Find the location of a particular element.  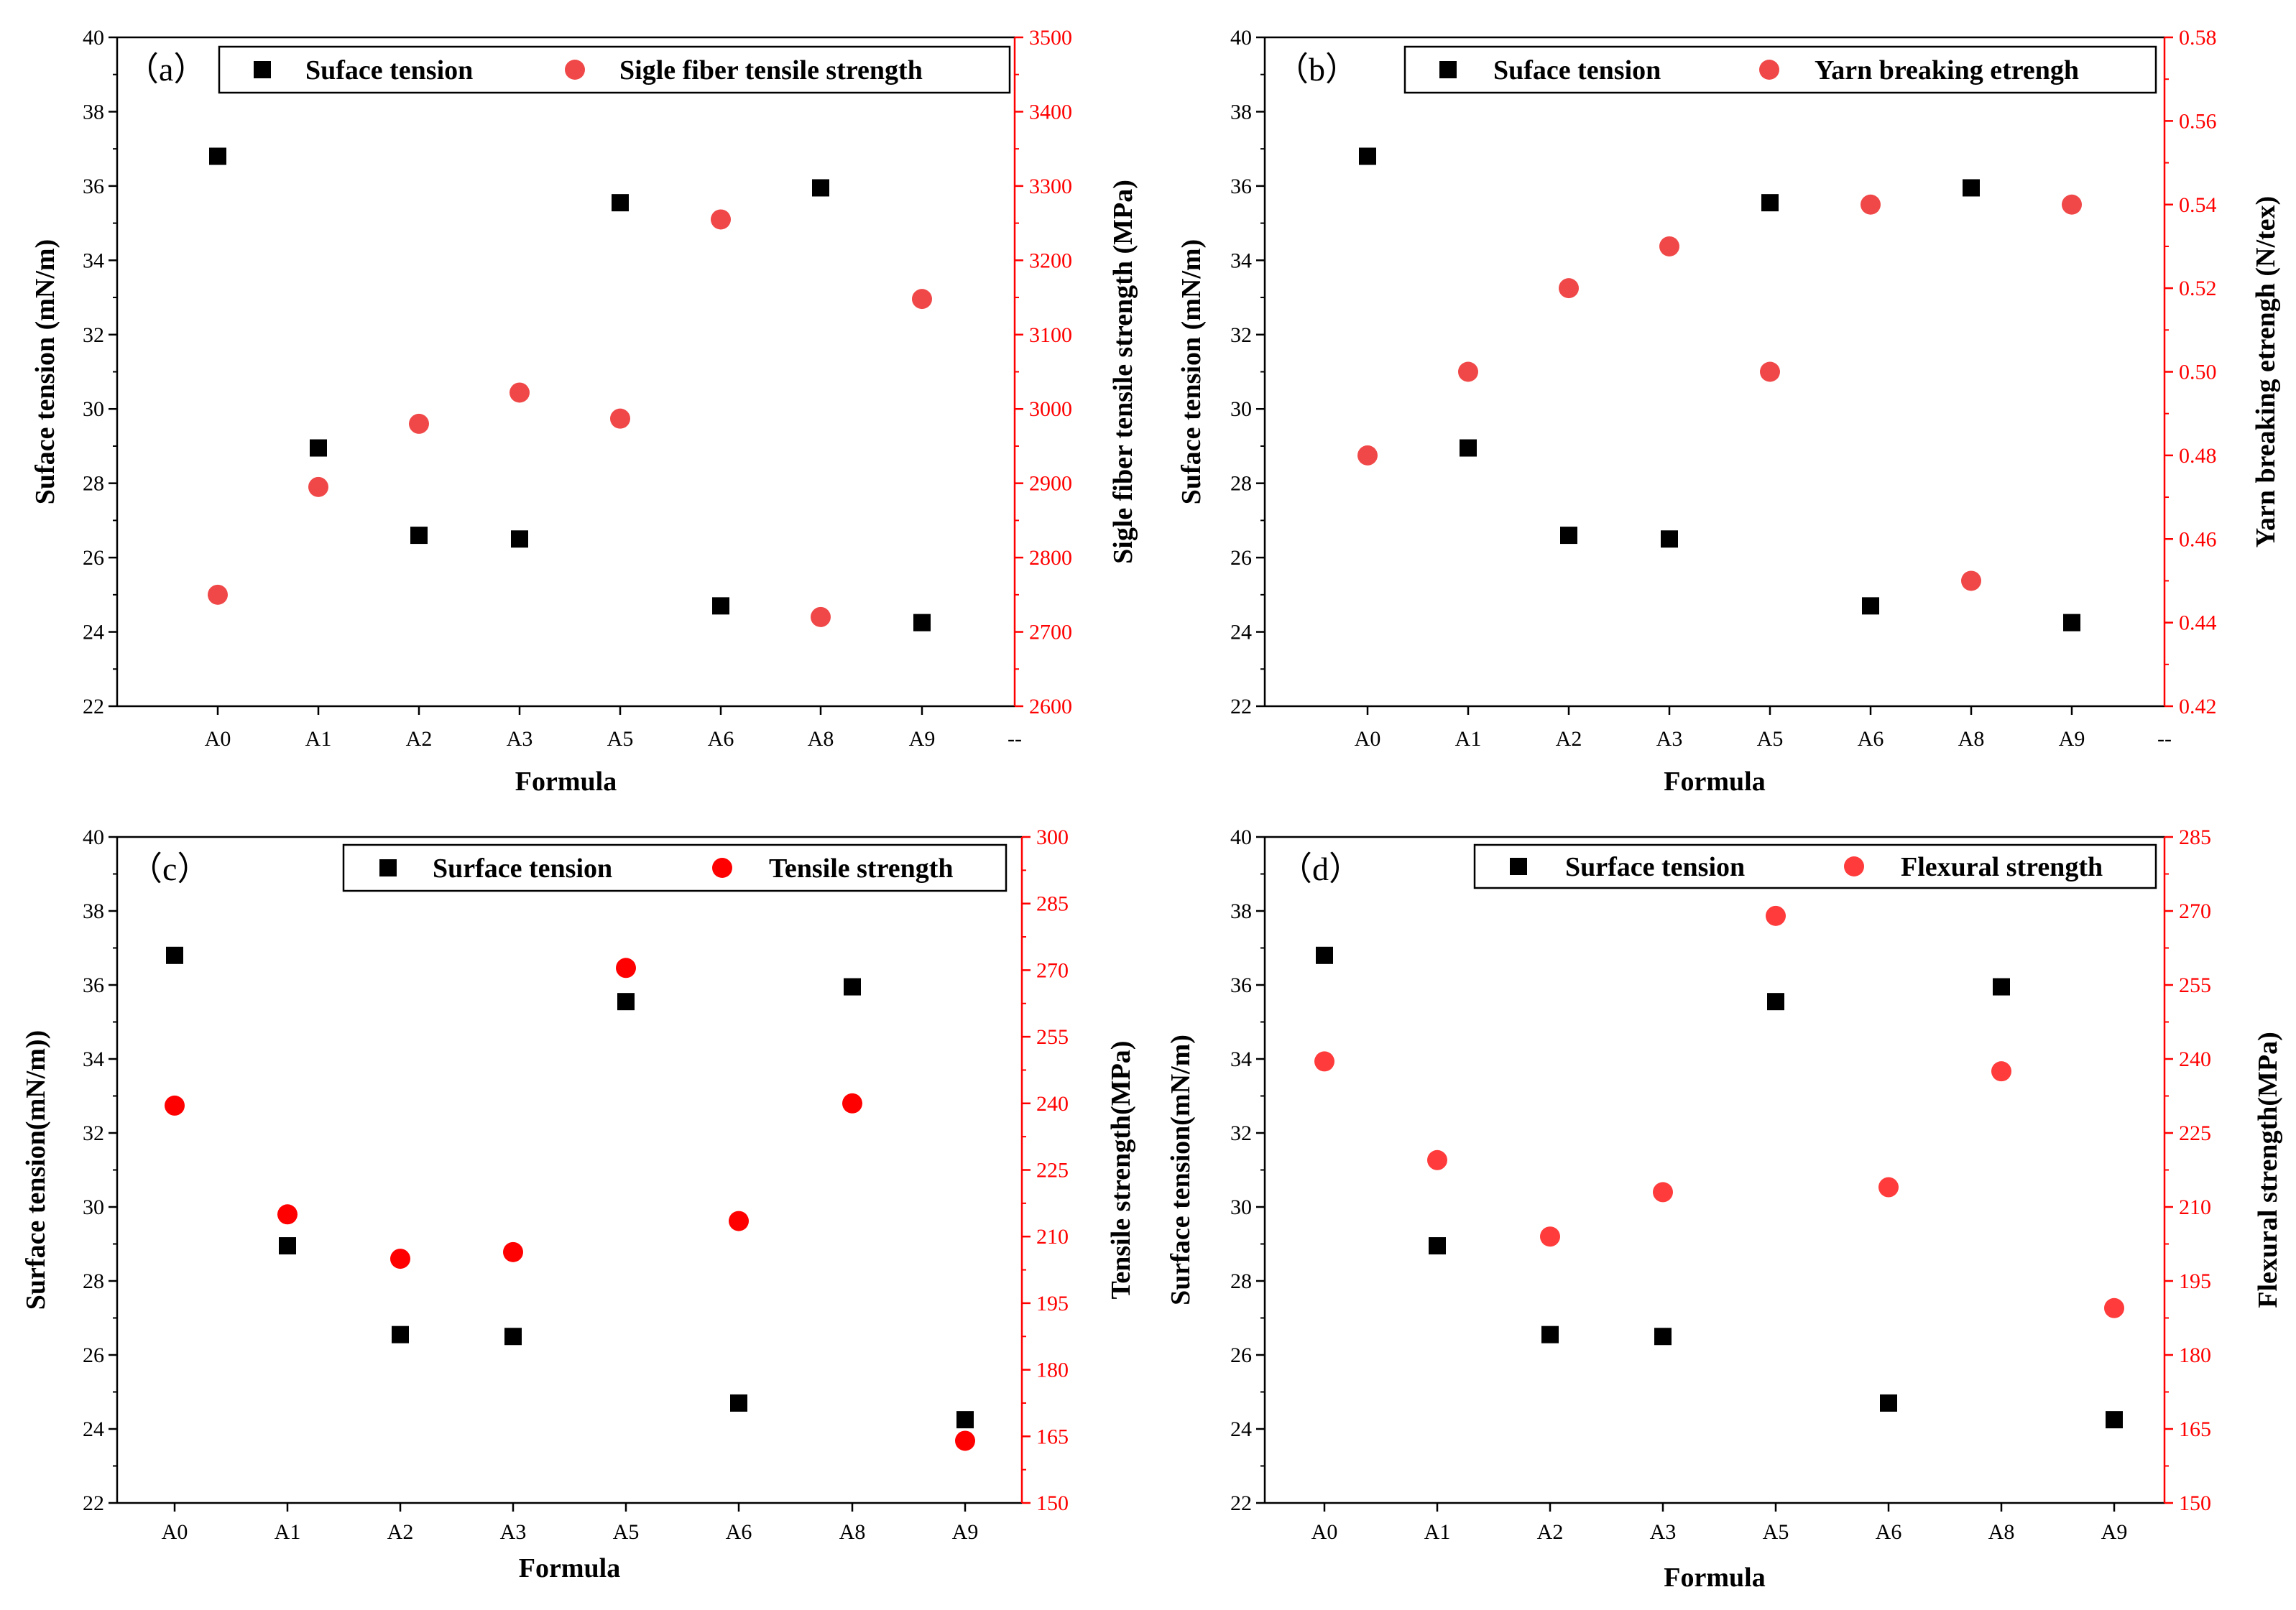

y2-tick-label: 270 is located at coordinates (1052, 970).